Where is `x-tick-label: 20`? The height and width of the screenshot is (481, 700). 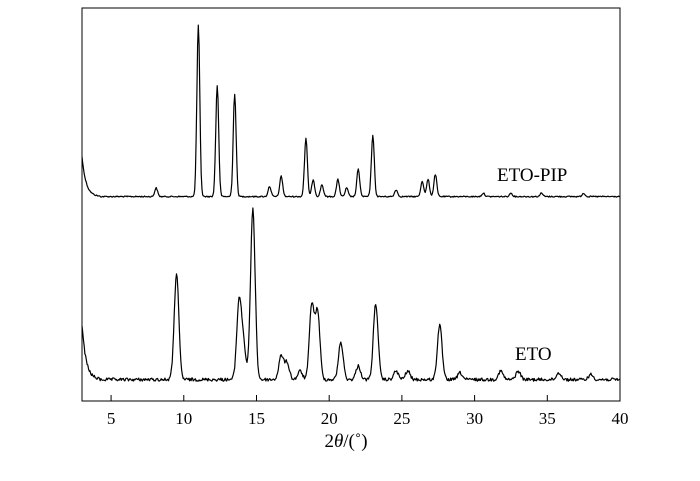 x-tick-label: 20 is located at coordinates (329, 418).